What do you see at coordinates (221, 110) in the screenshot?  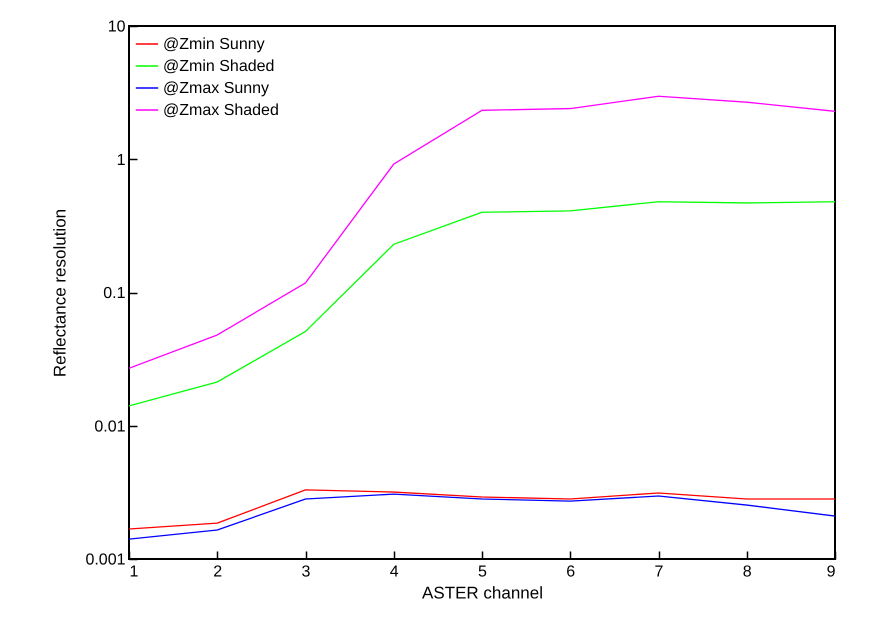 I see `legend-label: @Zmax Shaded` at bounding box center [221, 110].